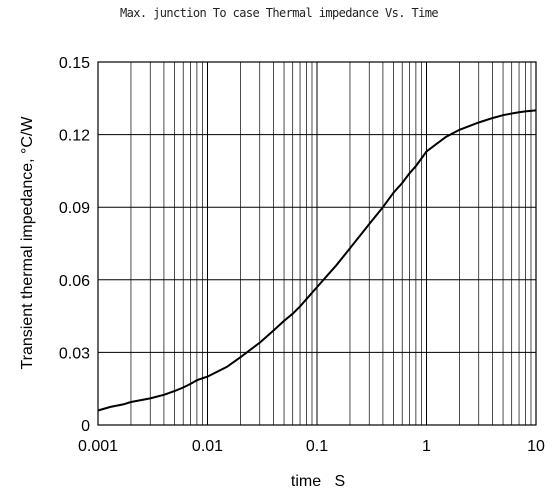  Describe the element at coordinates (74, 208) in the screenshot. I see `y-tick-label: 0.09` at that location.